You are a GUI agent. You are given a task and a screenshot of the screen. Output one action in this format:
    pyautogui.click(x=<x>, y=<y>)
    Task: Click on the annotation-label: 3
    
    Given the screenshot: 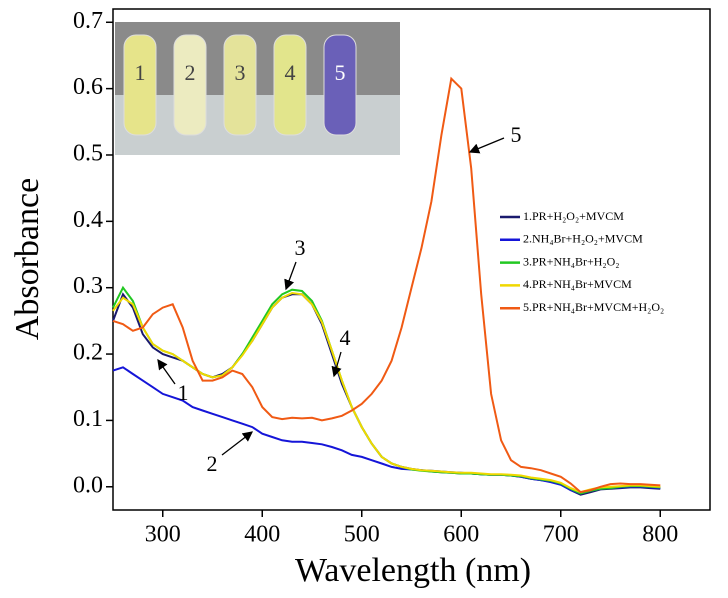 What is the action you would take?
    pyautogui.click(x=300, y=247)
    